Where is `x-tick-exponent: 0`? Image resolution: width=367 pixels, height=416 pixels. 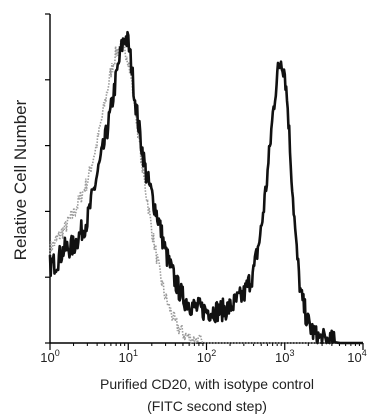 x-tick-exponent: 0 is located at coordinates (57, 353).